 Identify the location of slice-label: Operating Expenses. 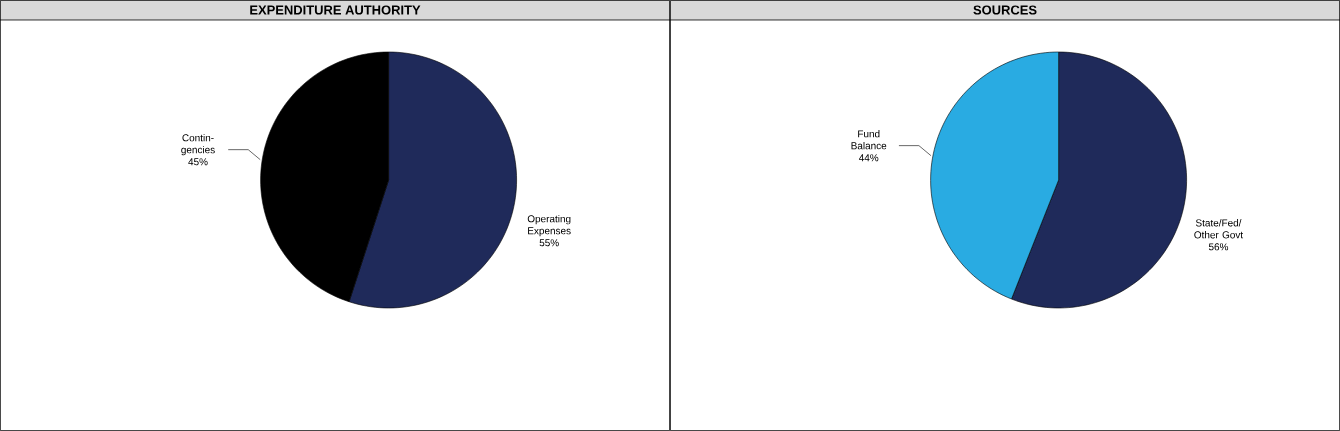
(549, 226).